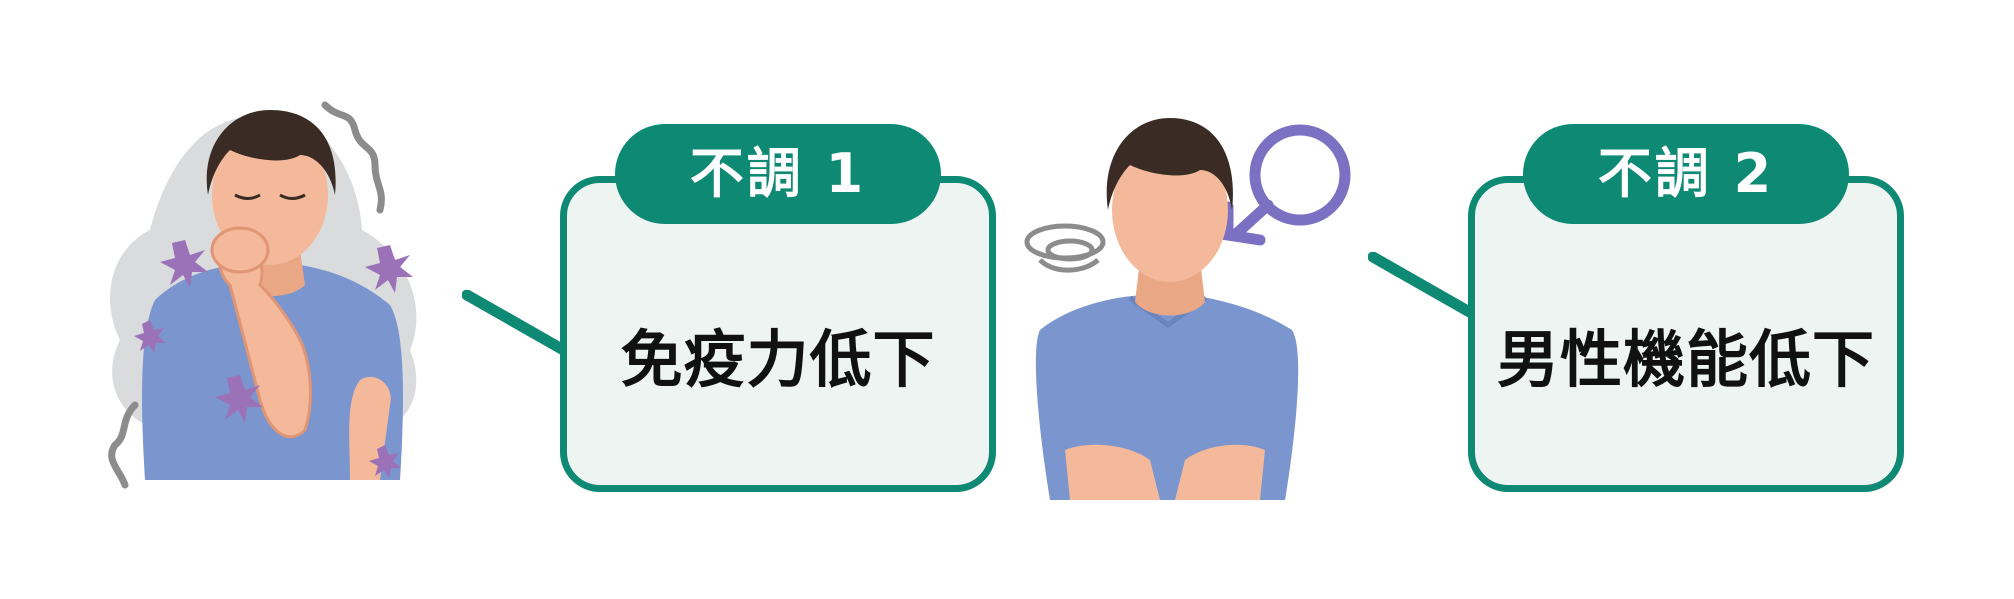 The height and width of the screenshot is (599, 2014). What do you see at coordinates (778, 174) in the screenshot?
I see `symptom-badge: 不調 1` at bounding box center [778, 174].